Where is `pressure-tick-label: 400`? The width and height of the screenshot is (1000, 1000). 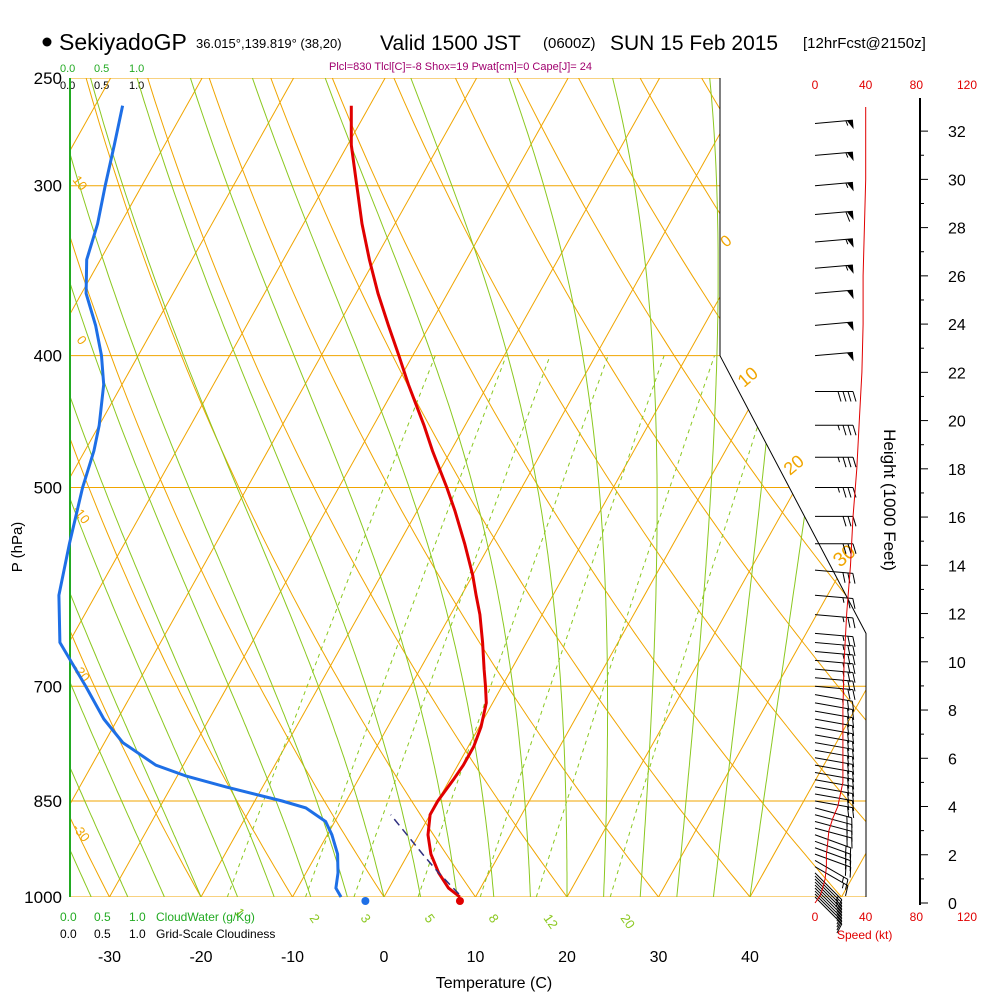 pressure-tick-label: 400 is located at coordinates (48, 356).